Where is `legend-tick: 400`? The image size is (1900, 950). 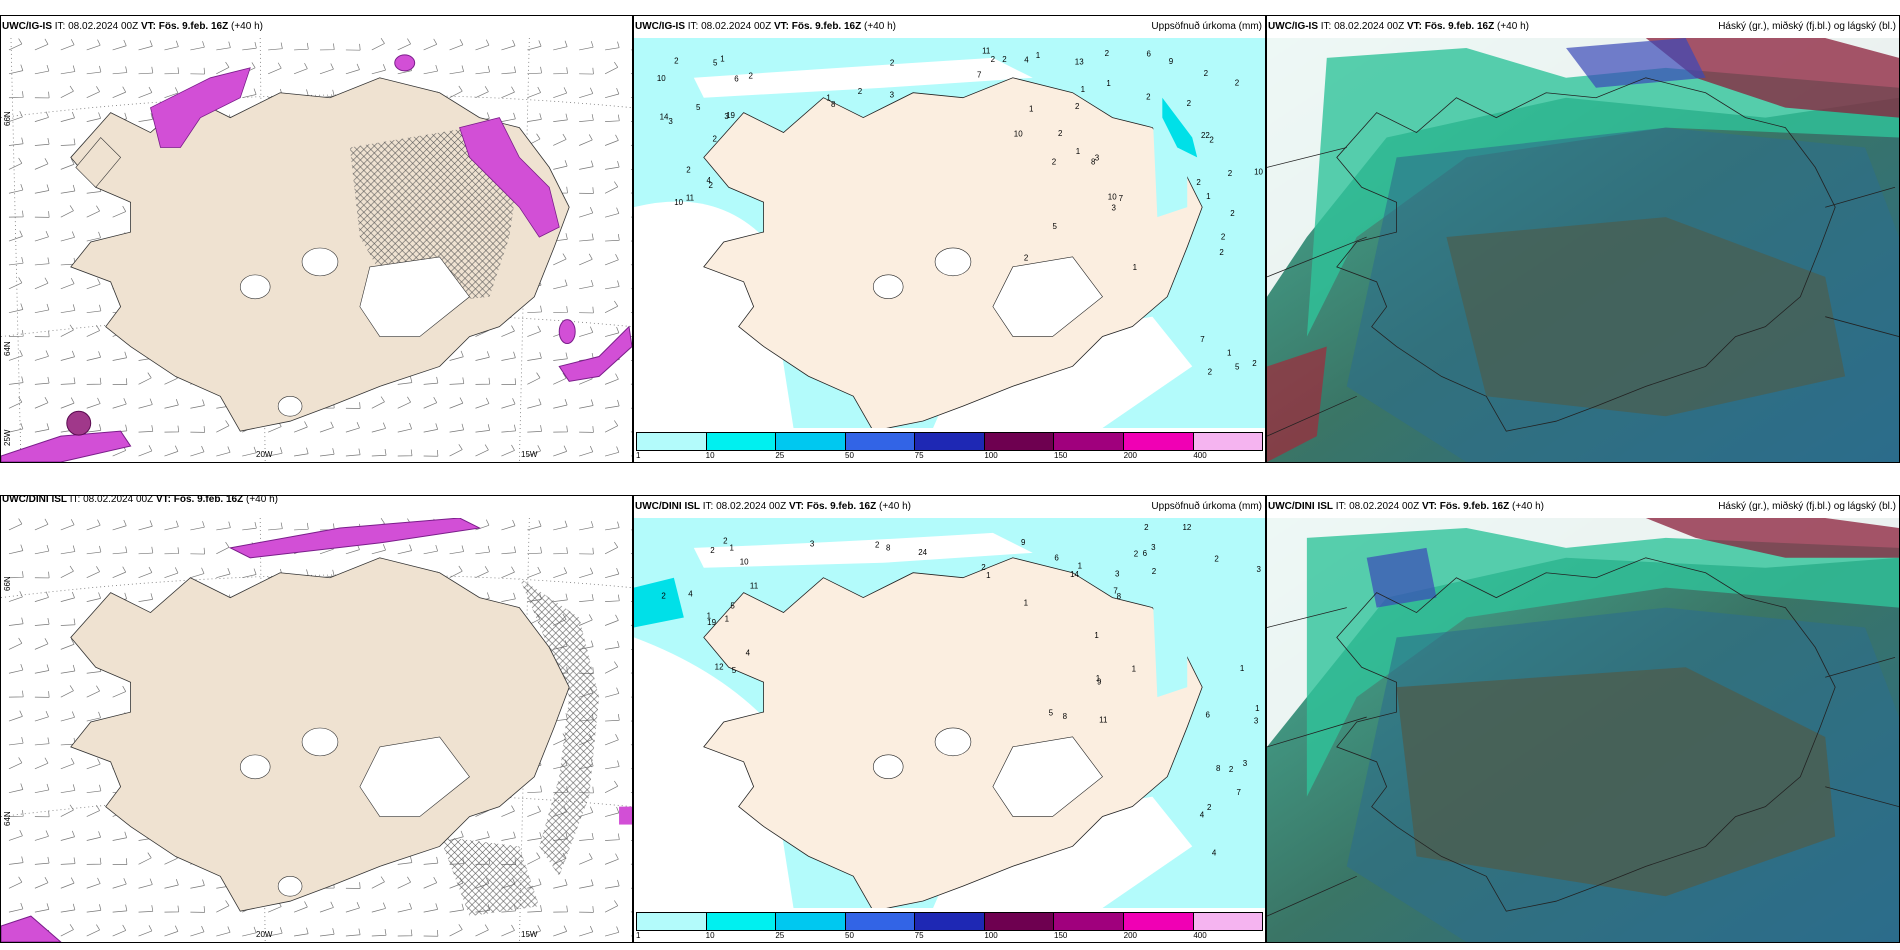
legend-tick: 400 is located at coordinates (1200, 455).